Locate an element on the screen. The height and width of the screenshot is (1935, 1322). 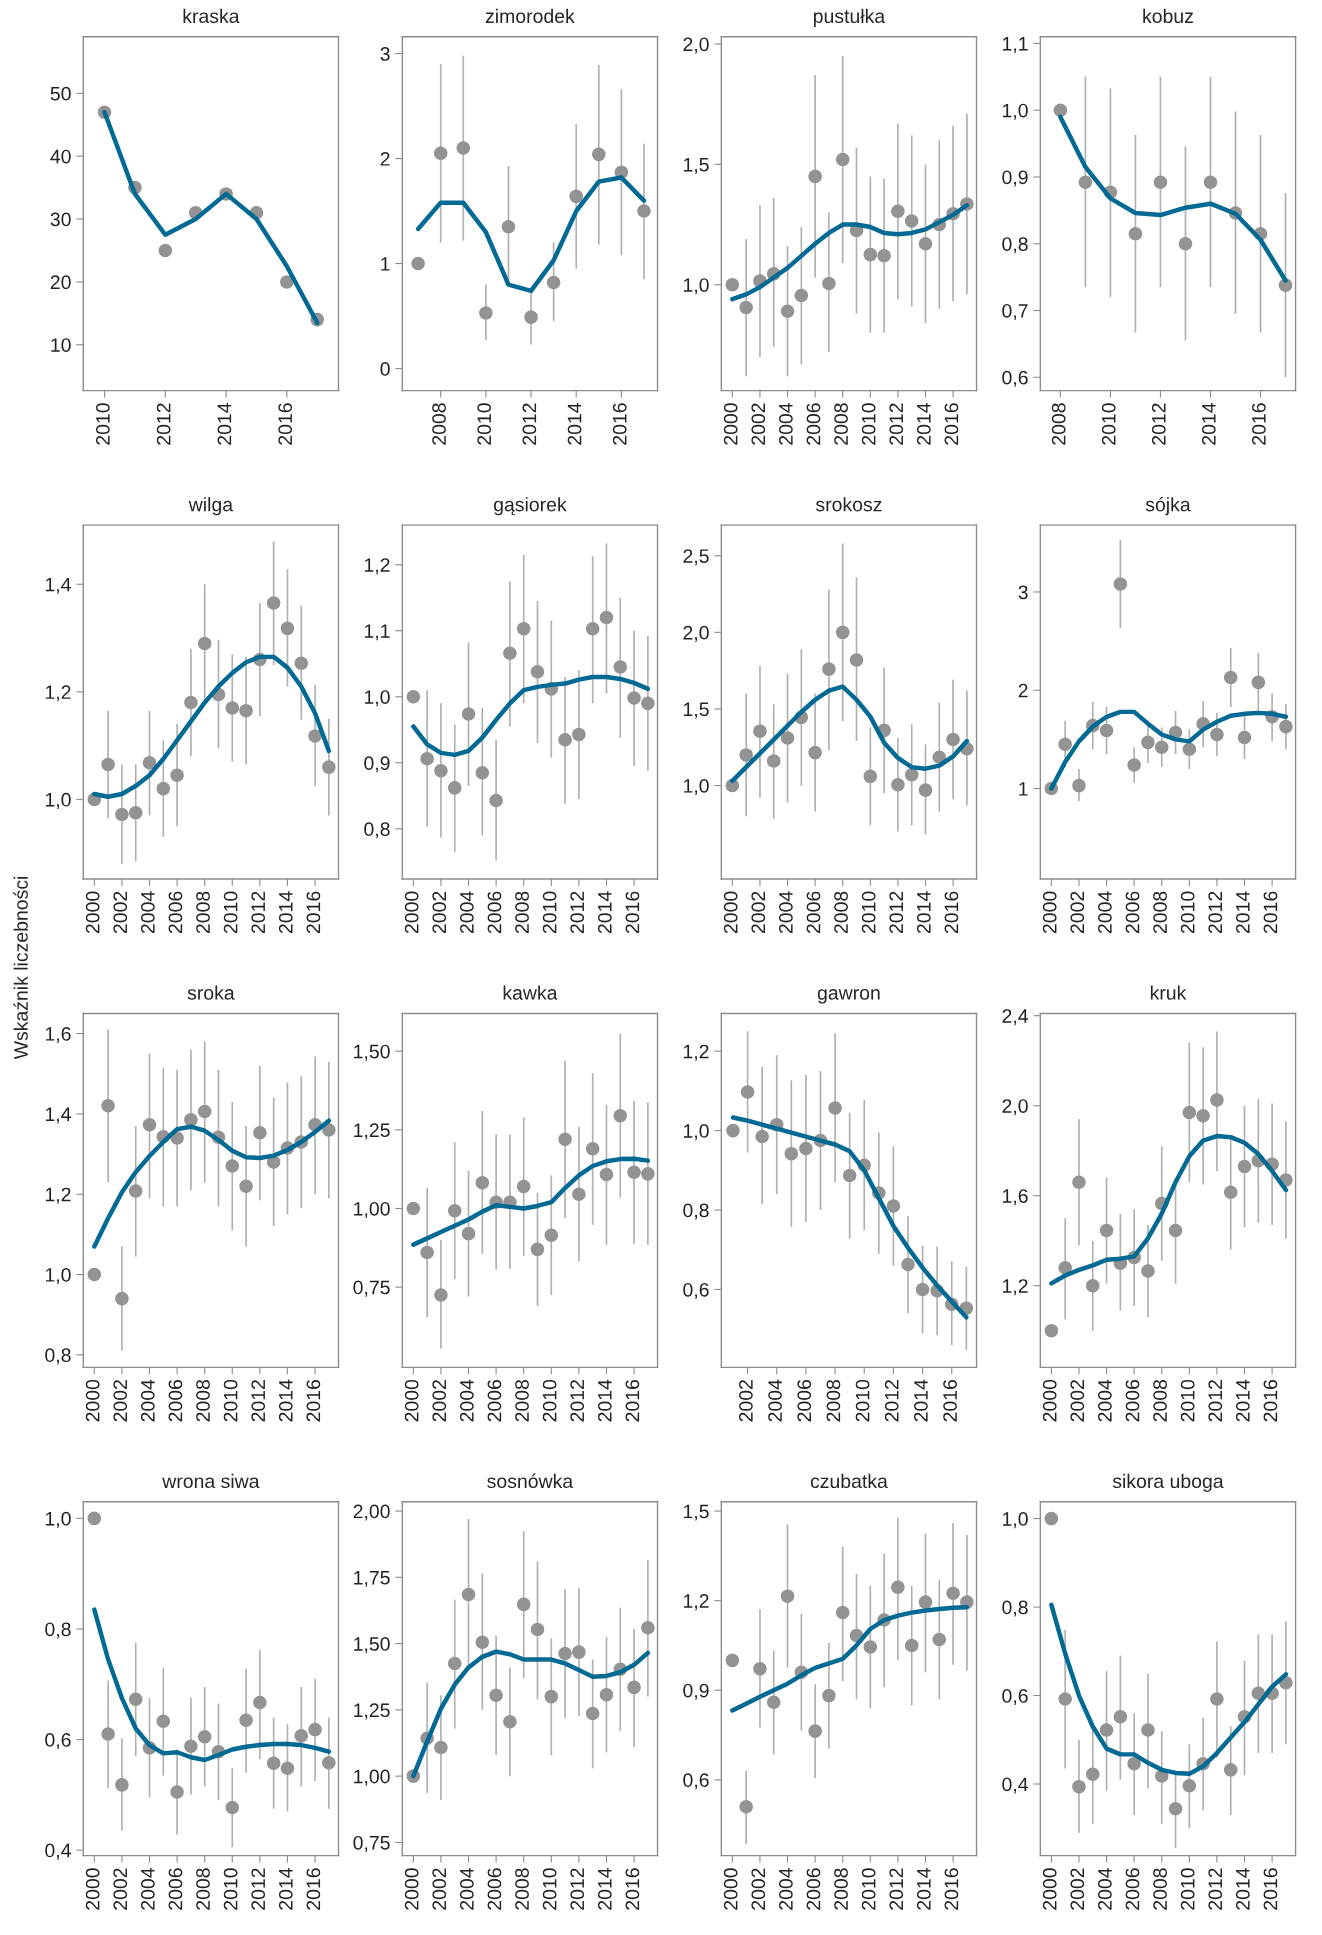
y-tick-label: 1,6 is located at coordinates (58, 1035).